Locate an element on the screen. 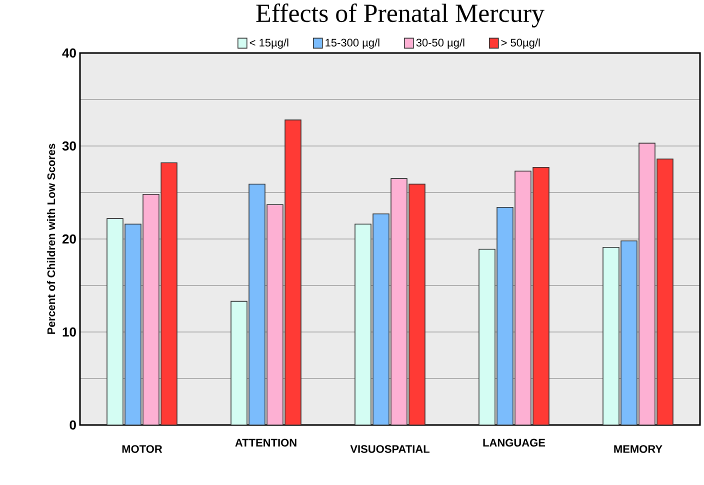 The image size is (704, 485). legend-label: < 15µg/l is located at coordinates (269, 43).